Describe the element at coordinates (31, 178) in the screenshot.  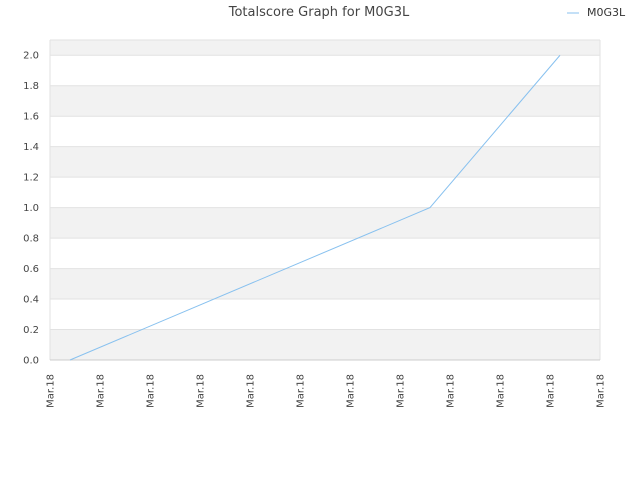
I see `y-tick-label: 1.2` at that location.